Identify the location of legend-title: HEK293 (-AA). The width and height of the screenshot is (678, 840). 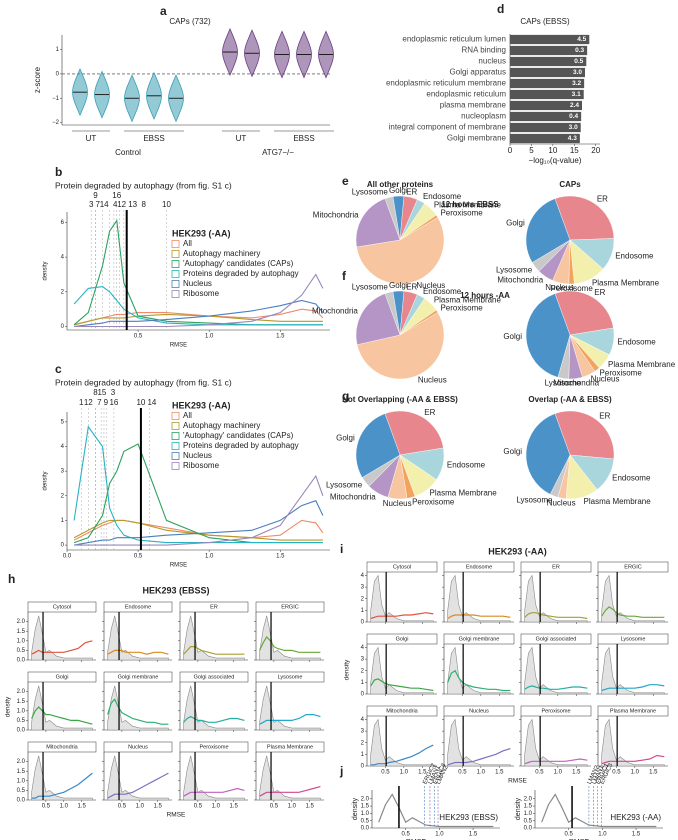
(201, 405).